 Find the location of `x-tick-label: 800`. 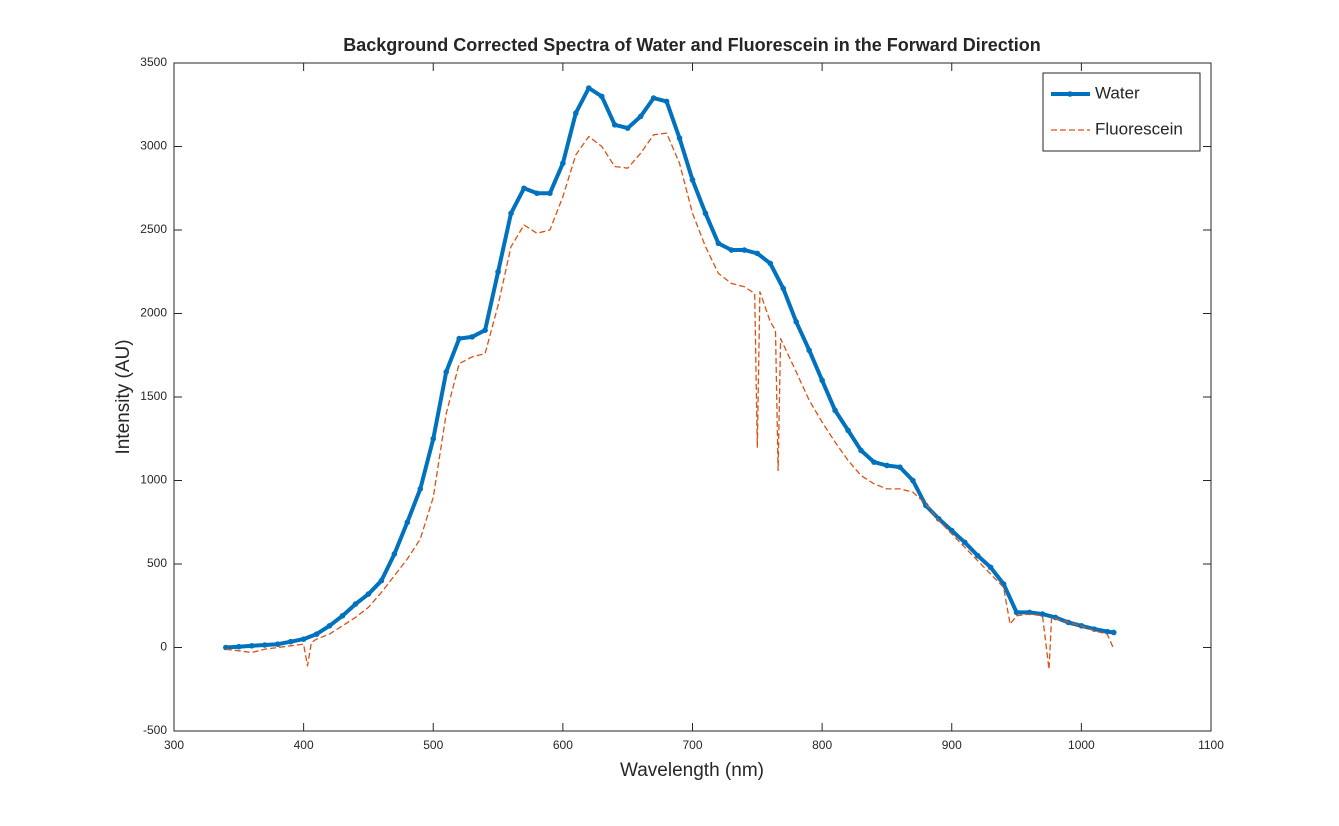

x-tick-label: 800 is located at coordinates (822, 745).